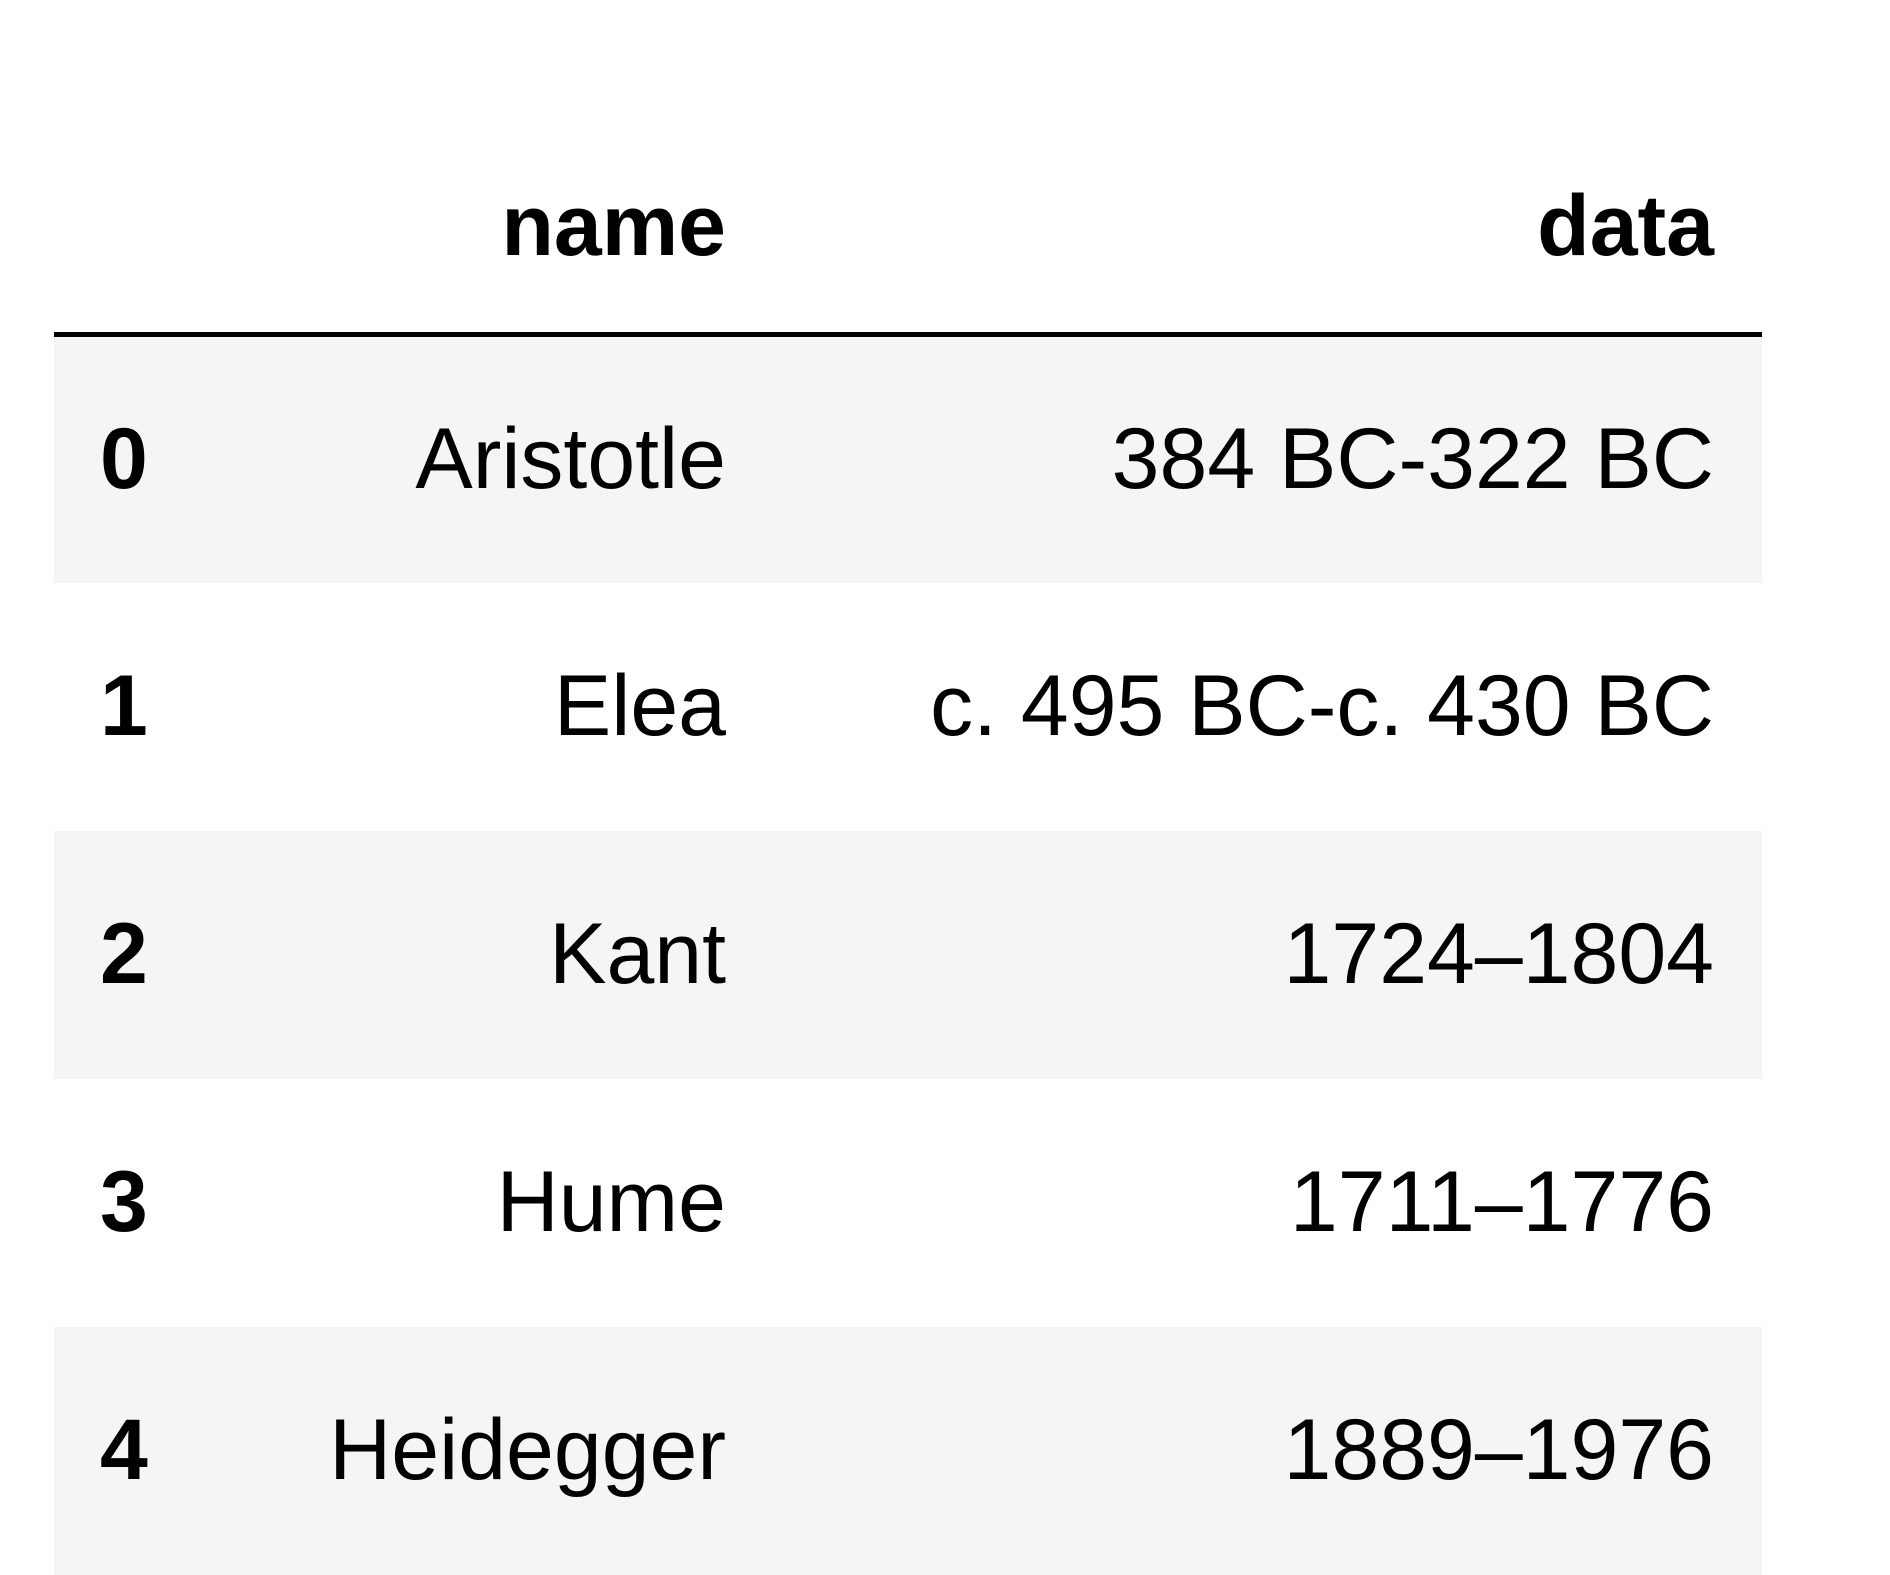 Image resolution: width=1890 pixels, height=1575 pixels. Describe the element at coordinates (124, 706) in the screenshot. I see `row-index: 1` at that location.